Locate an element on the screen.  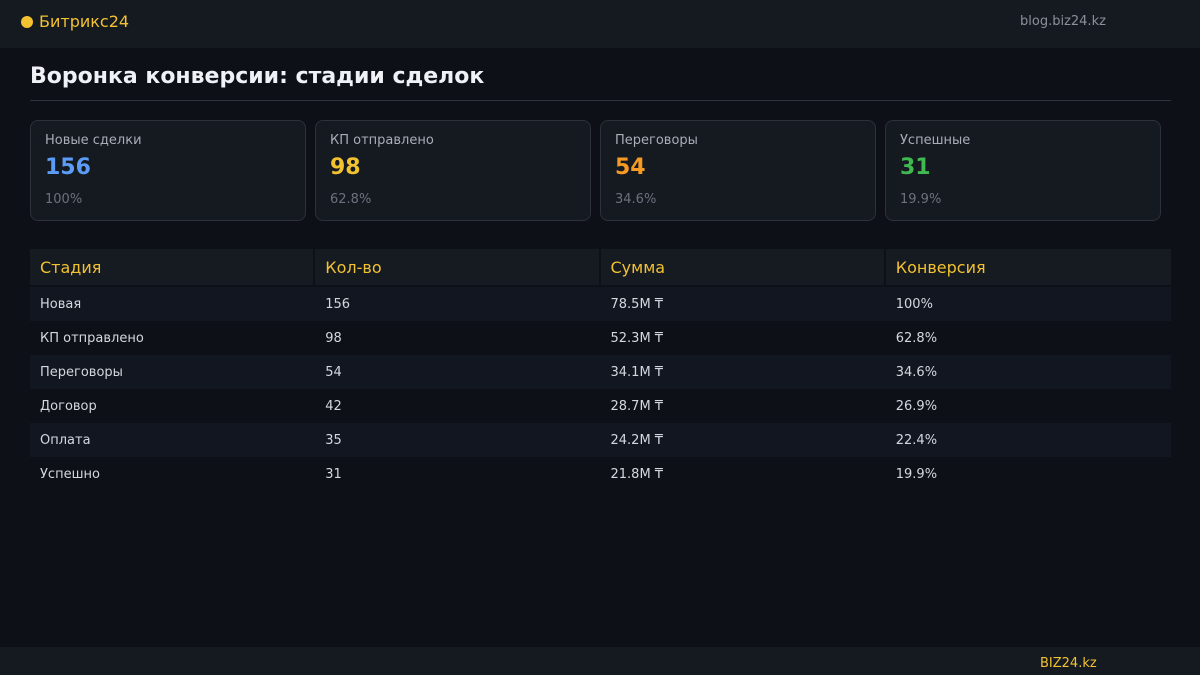
footer-brand: BIZ24.kz is located at coordinates (1068, 663).